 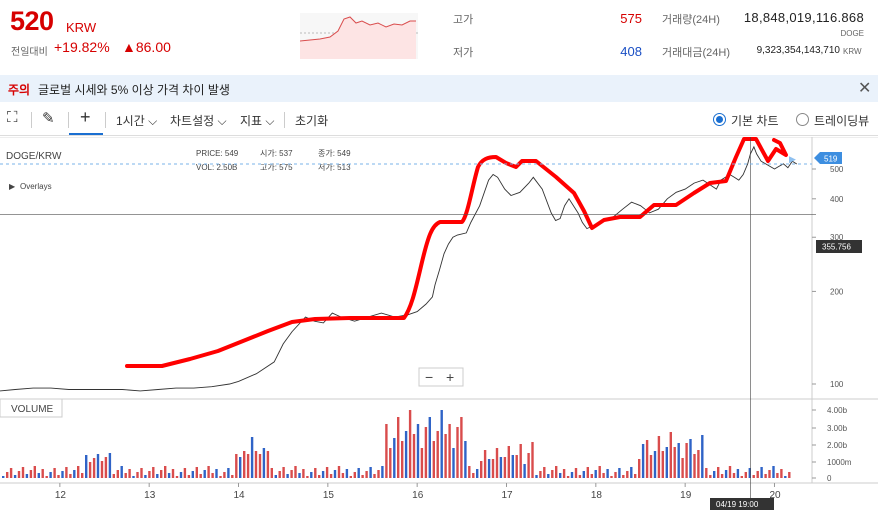 I want to click on zoom-out-icon: −, so click(x=429, y=377).